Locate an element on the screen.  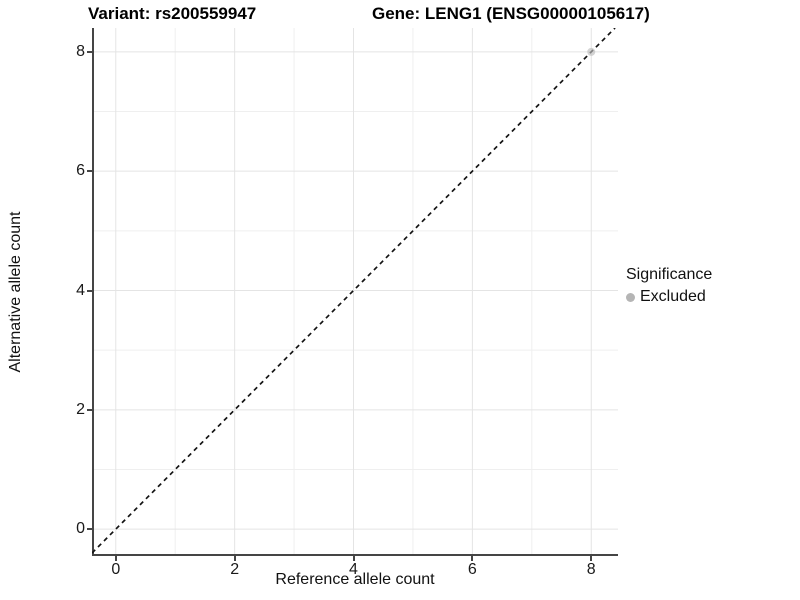
x-tick-label: 2 is located at coordinates (235, 569).